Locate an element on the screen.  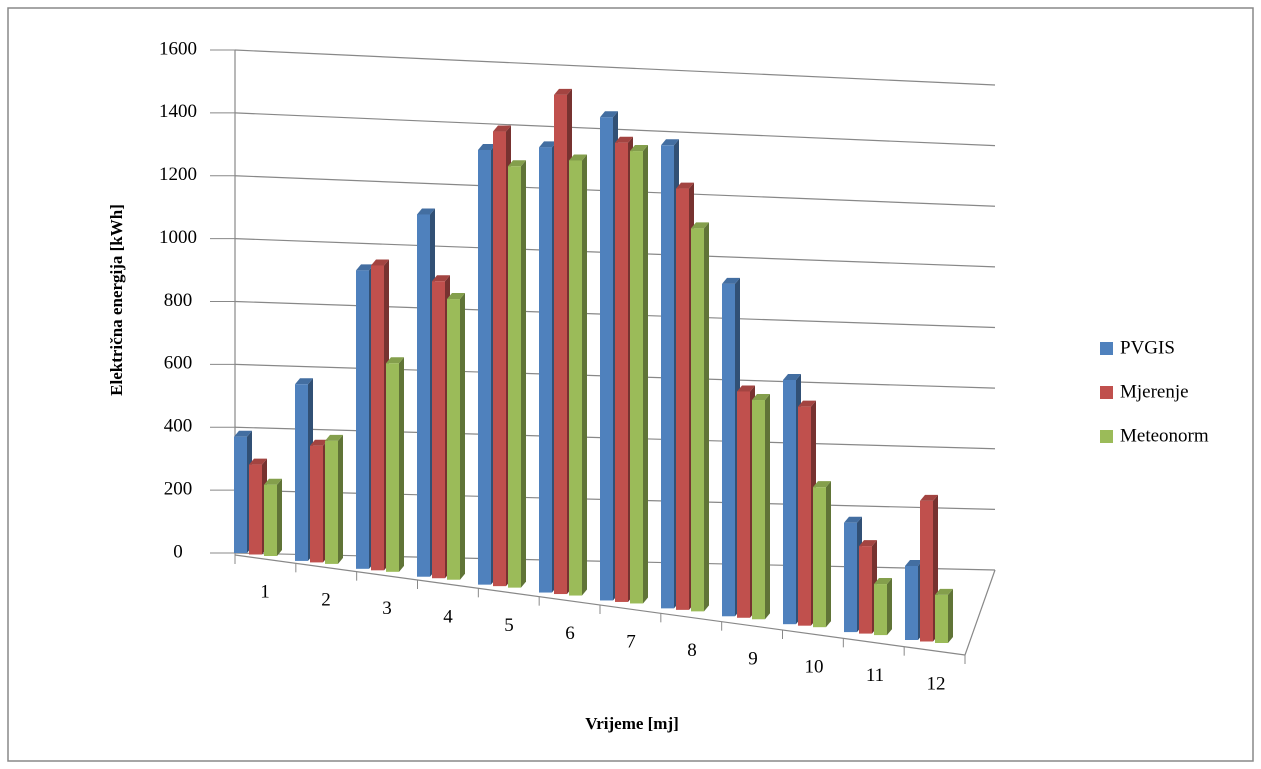
y-tick-label: 400 is located at coordinates (178, 426).